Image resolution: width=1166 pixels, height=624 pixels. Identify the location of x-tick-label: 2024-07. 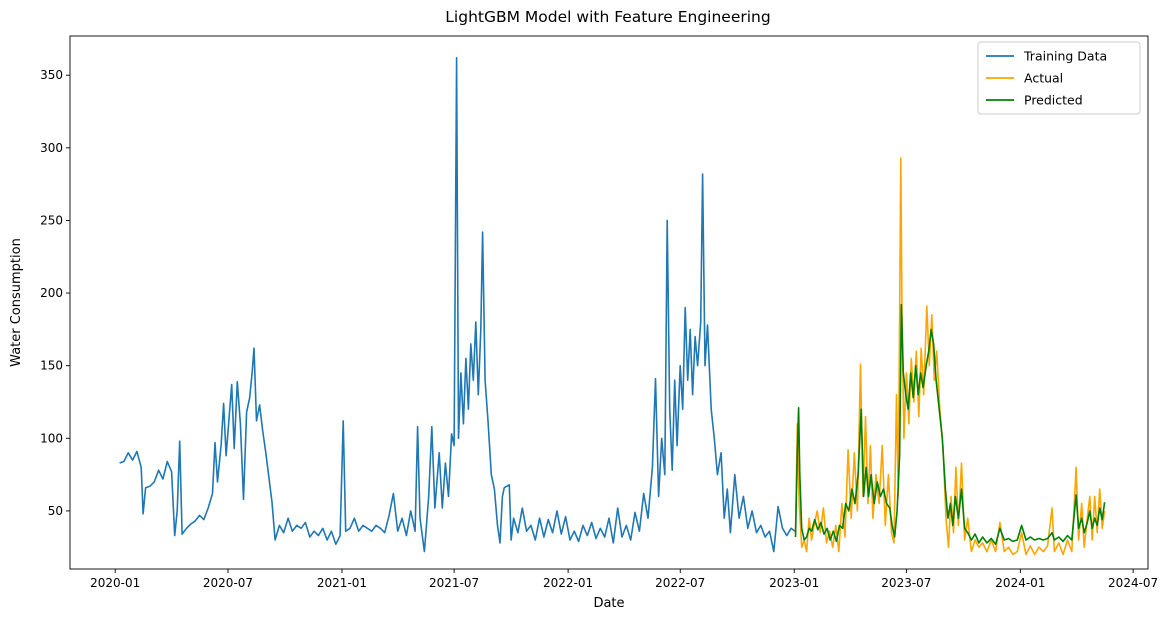
(1133, 583).